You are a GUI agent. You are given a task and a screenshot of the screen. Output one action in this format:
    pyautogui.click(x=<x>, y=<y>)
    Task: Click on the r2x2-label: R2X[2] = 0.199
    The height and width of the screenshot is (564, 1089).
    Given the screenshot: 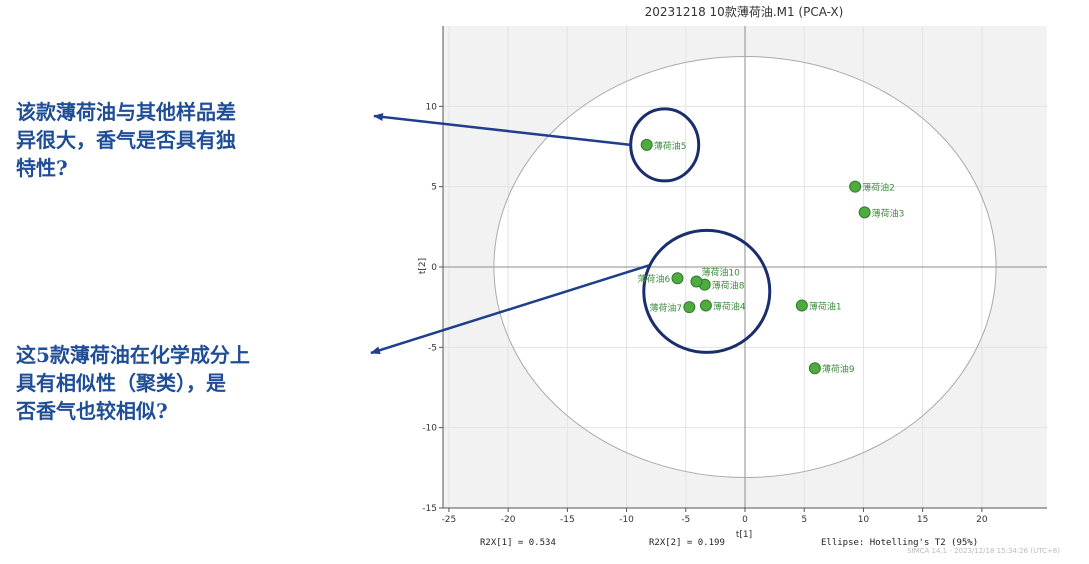 What is the action you would take?
    pyautogui.click(x=687, y=543)
    